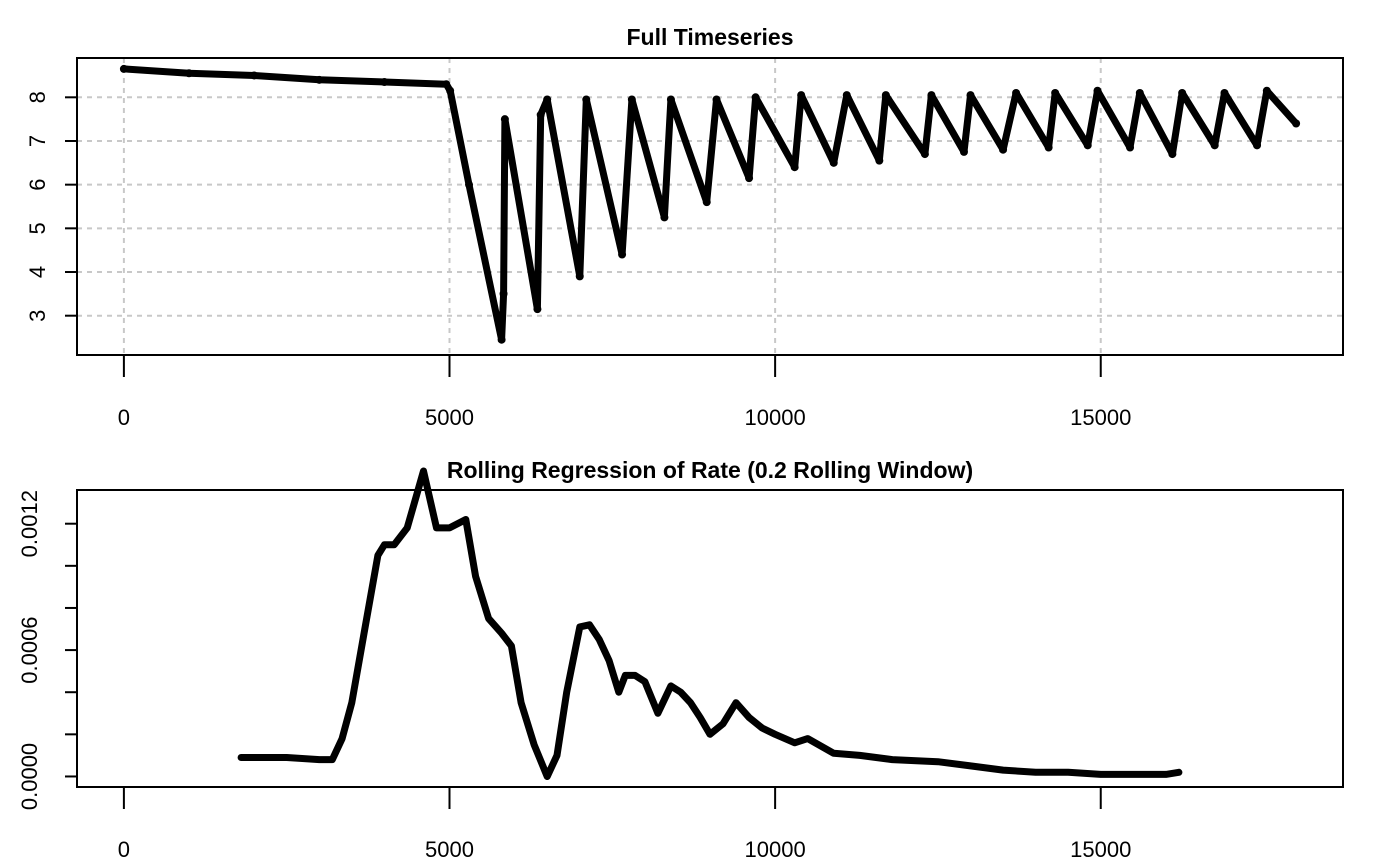 The height and width of the screenshot is (865, 1400). What do you see at coordinates (29, 776) in the screenshot?
I see `y-tick-label: 0.0000` at bounding box center [29, 776].